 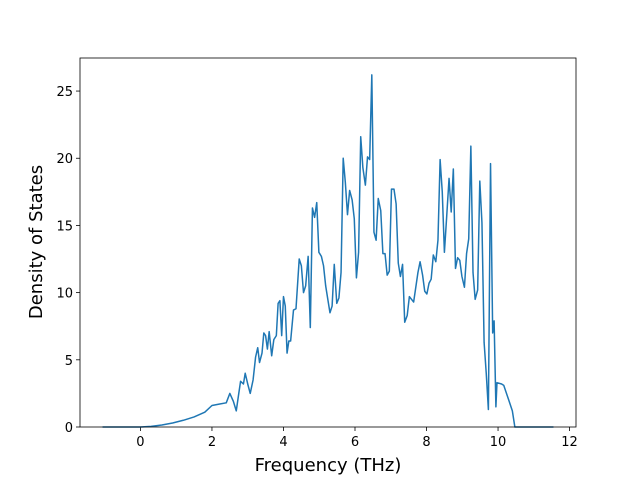 I want to click on x-axis-label: Frequency (THz), so click(x=328, y=465).